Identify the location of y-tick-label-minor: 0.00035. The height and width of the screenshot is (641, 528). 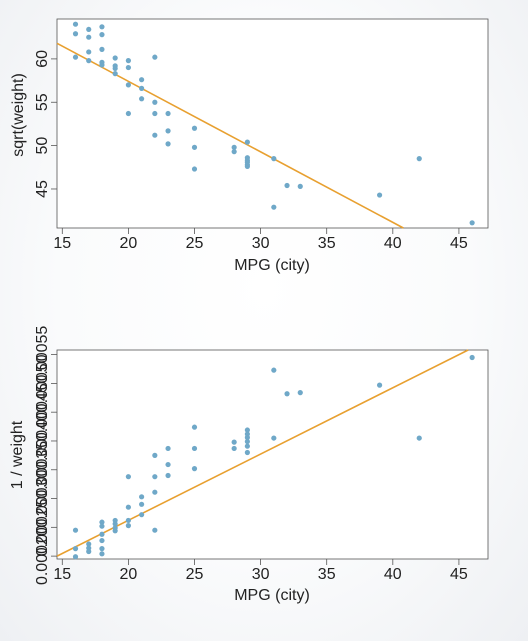
(42, 470).